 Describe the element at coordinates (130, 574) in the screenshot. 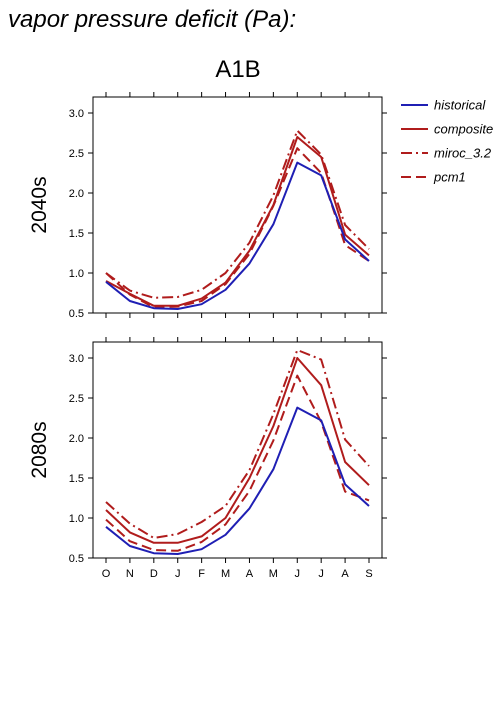

I see `x-tick-label: N` at that location.